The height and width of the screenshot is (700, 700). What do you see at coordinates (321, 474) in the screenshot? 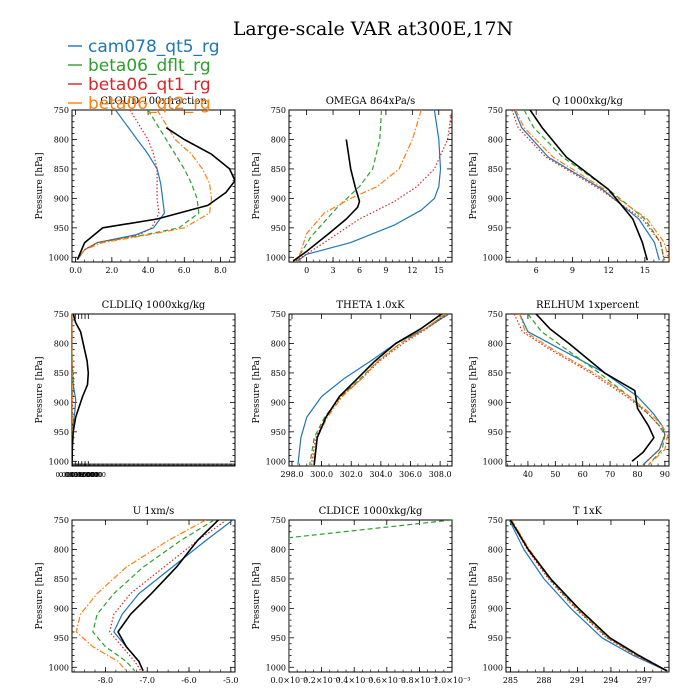
I see `x-tick-label: 300.0` at bounding box center [321, 474].